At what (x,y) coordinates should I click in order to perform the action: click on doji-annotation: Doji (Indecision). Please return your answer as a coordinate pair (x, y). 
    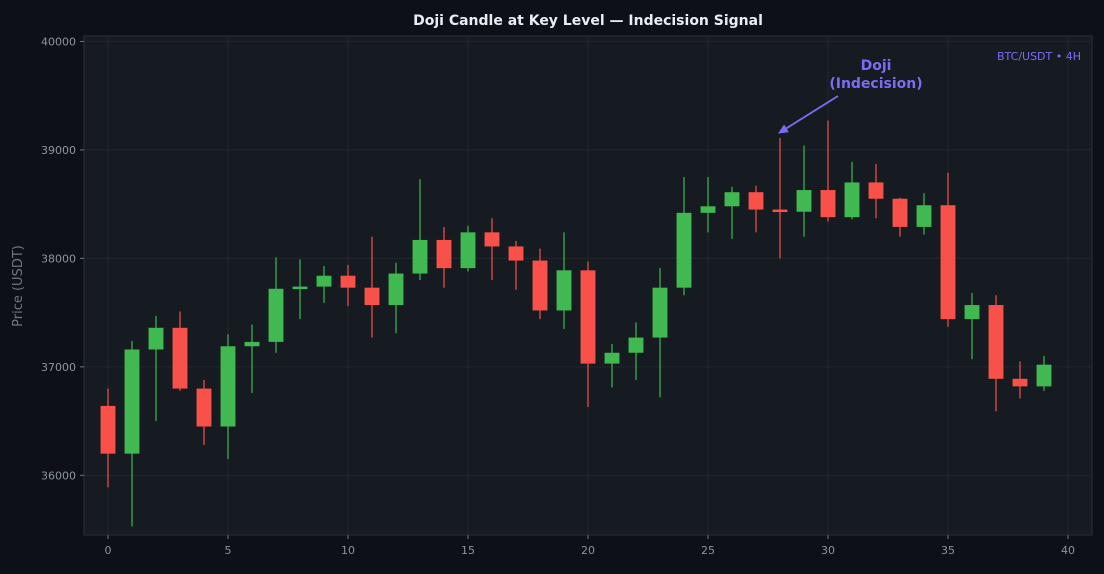
    Looking at the image, I should click on (850, 96).